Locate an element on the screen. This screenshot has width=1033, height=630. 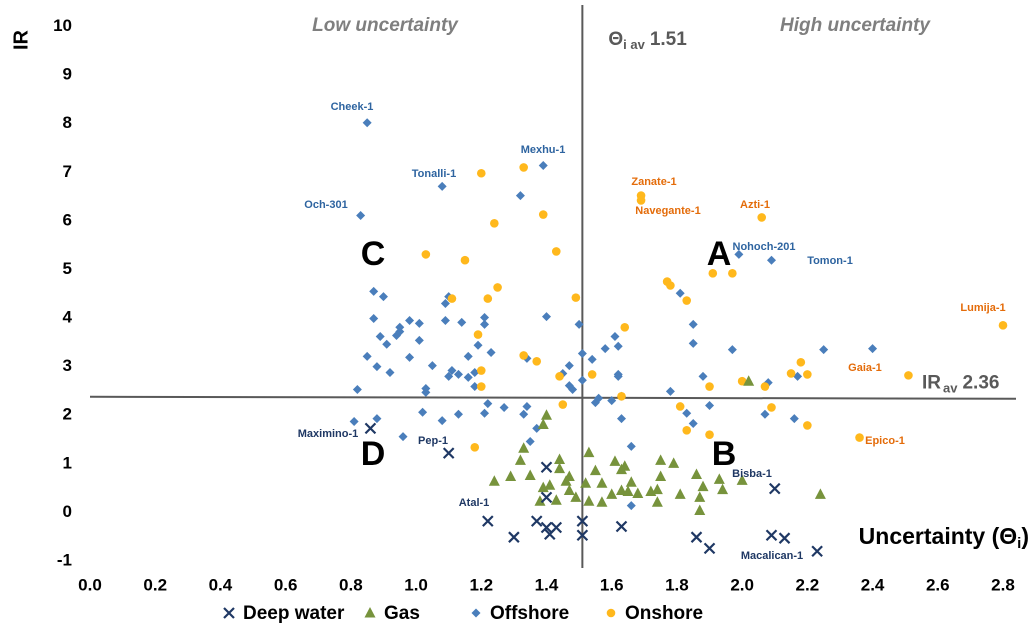
reference-value: 1.51 is located at coordinates (668, 39).